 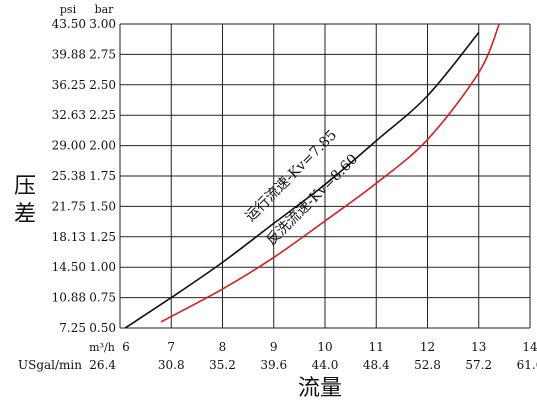 What do you see at coordinates (69, 237) in the screenshot?
I see `y-tick-psi: 18.13` at bounding box center [69, 237].